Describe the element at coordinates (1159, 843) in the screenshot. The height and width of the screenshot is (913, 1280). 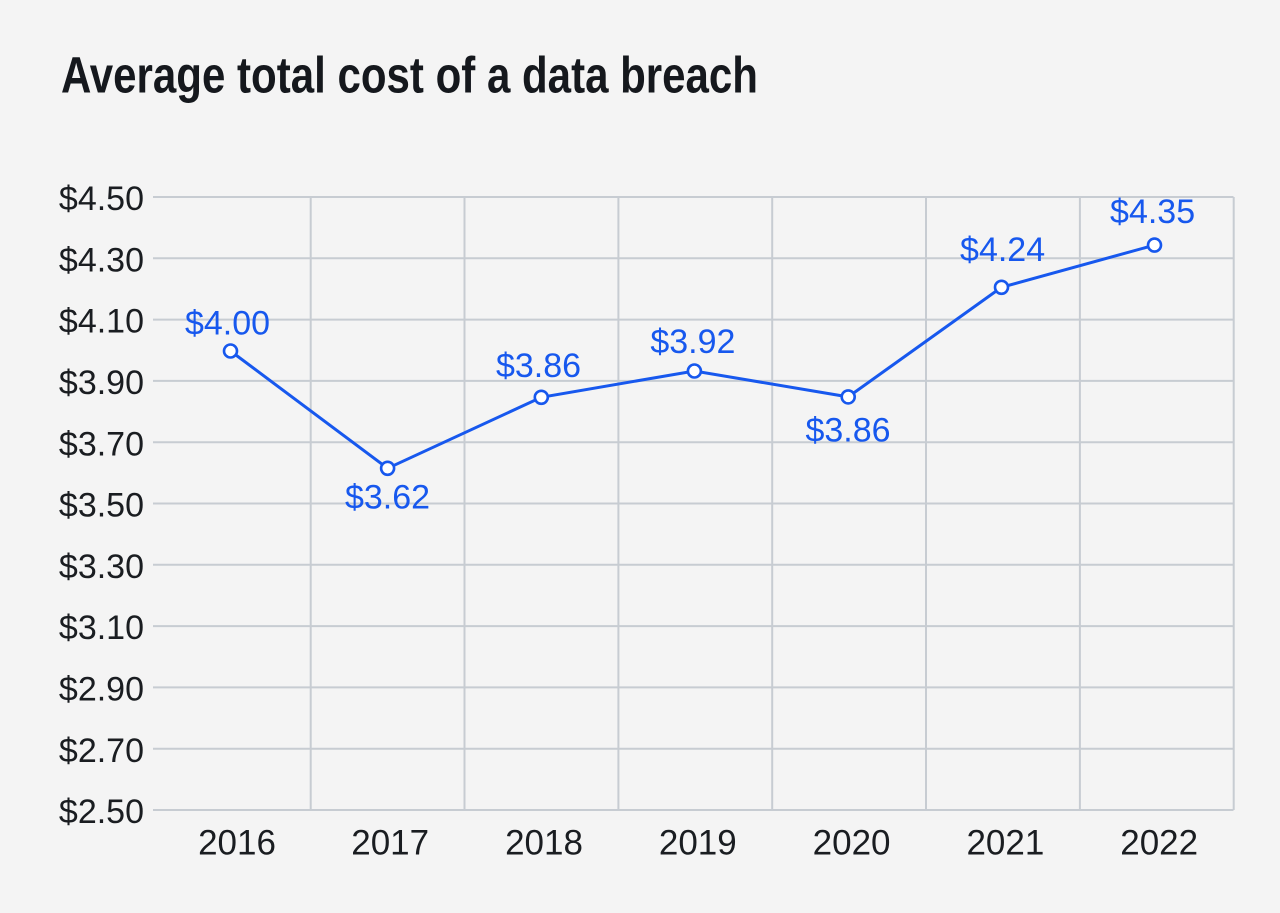
I see `svg-text: 2022` at that location.